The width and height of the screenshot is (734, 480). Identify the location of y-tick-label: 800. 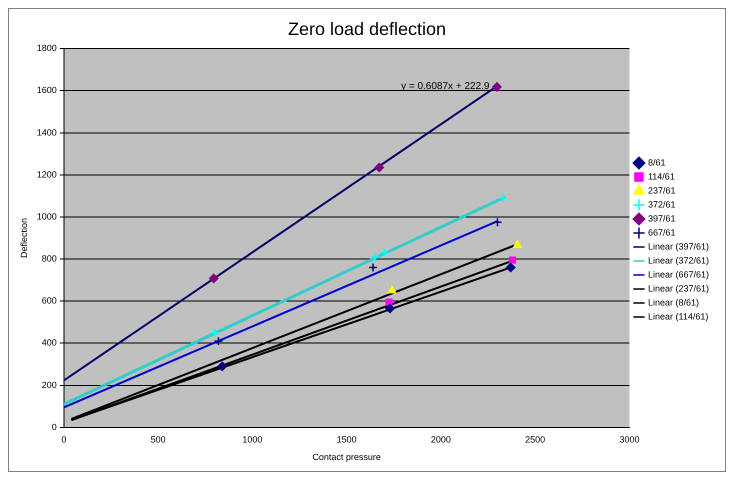
(49, 259).